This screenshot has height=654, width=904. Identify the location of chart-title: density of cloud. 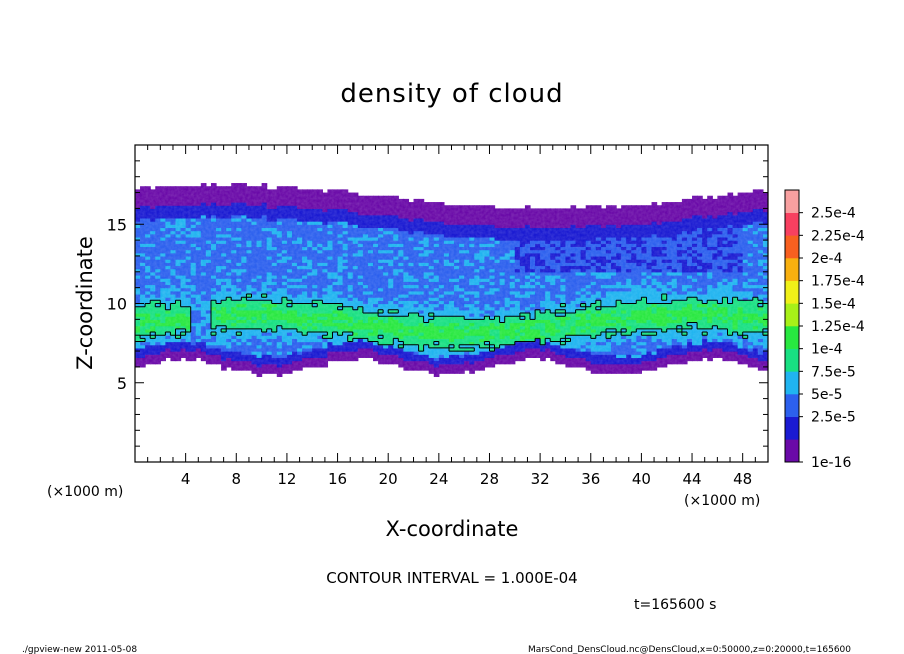
(451, 94).